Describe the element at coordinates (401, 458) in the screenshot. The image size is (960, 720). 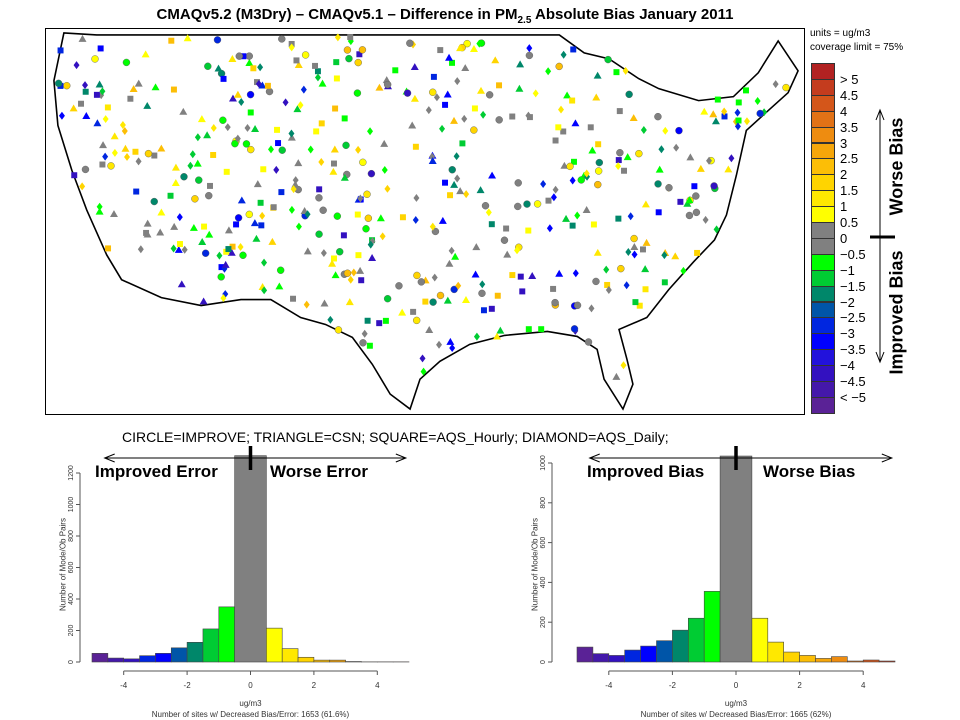
I see `arrow-head-right` at that location.